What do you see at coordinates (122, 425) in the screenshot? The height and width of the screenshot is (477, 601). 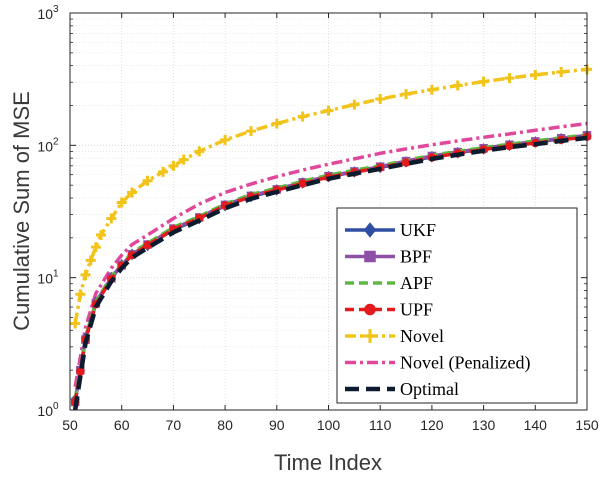 I see `x-tick-label: 60` at bounding box center [122, 425].